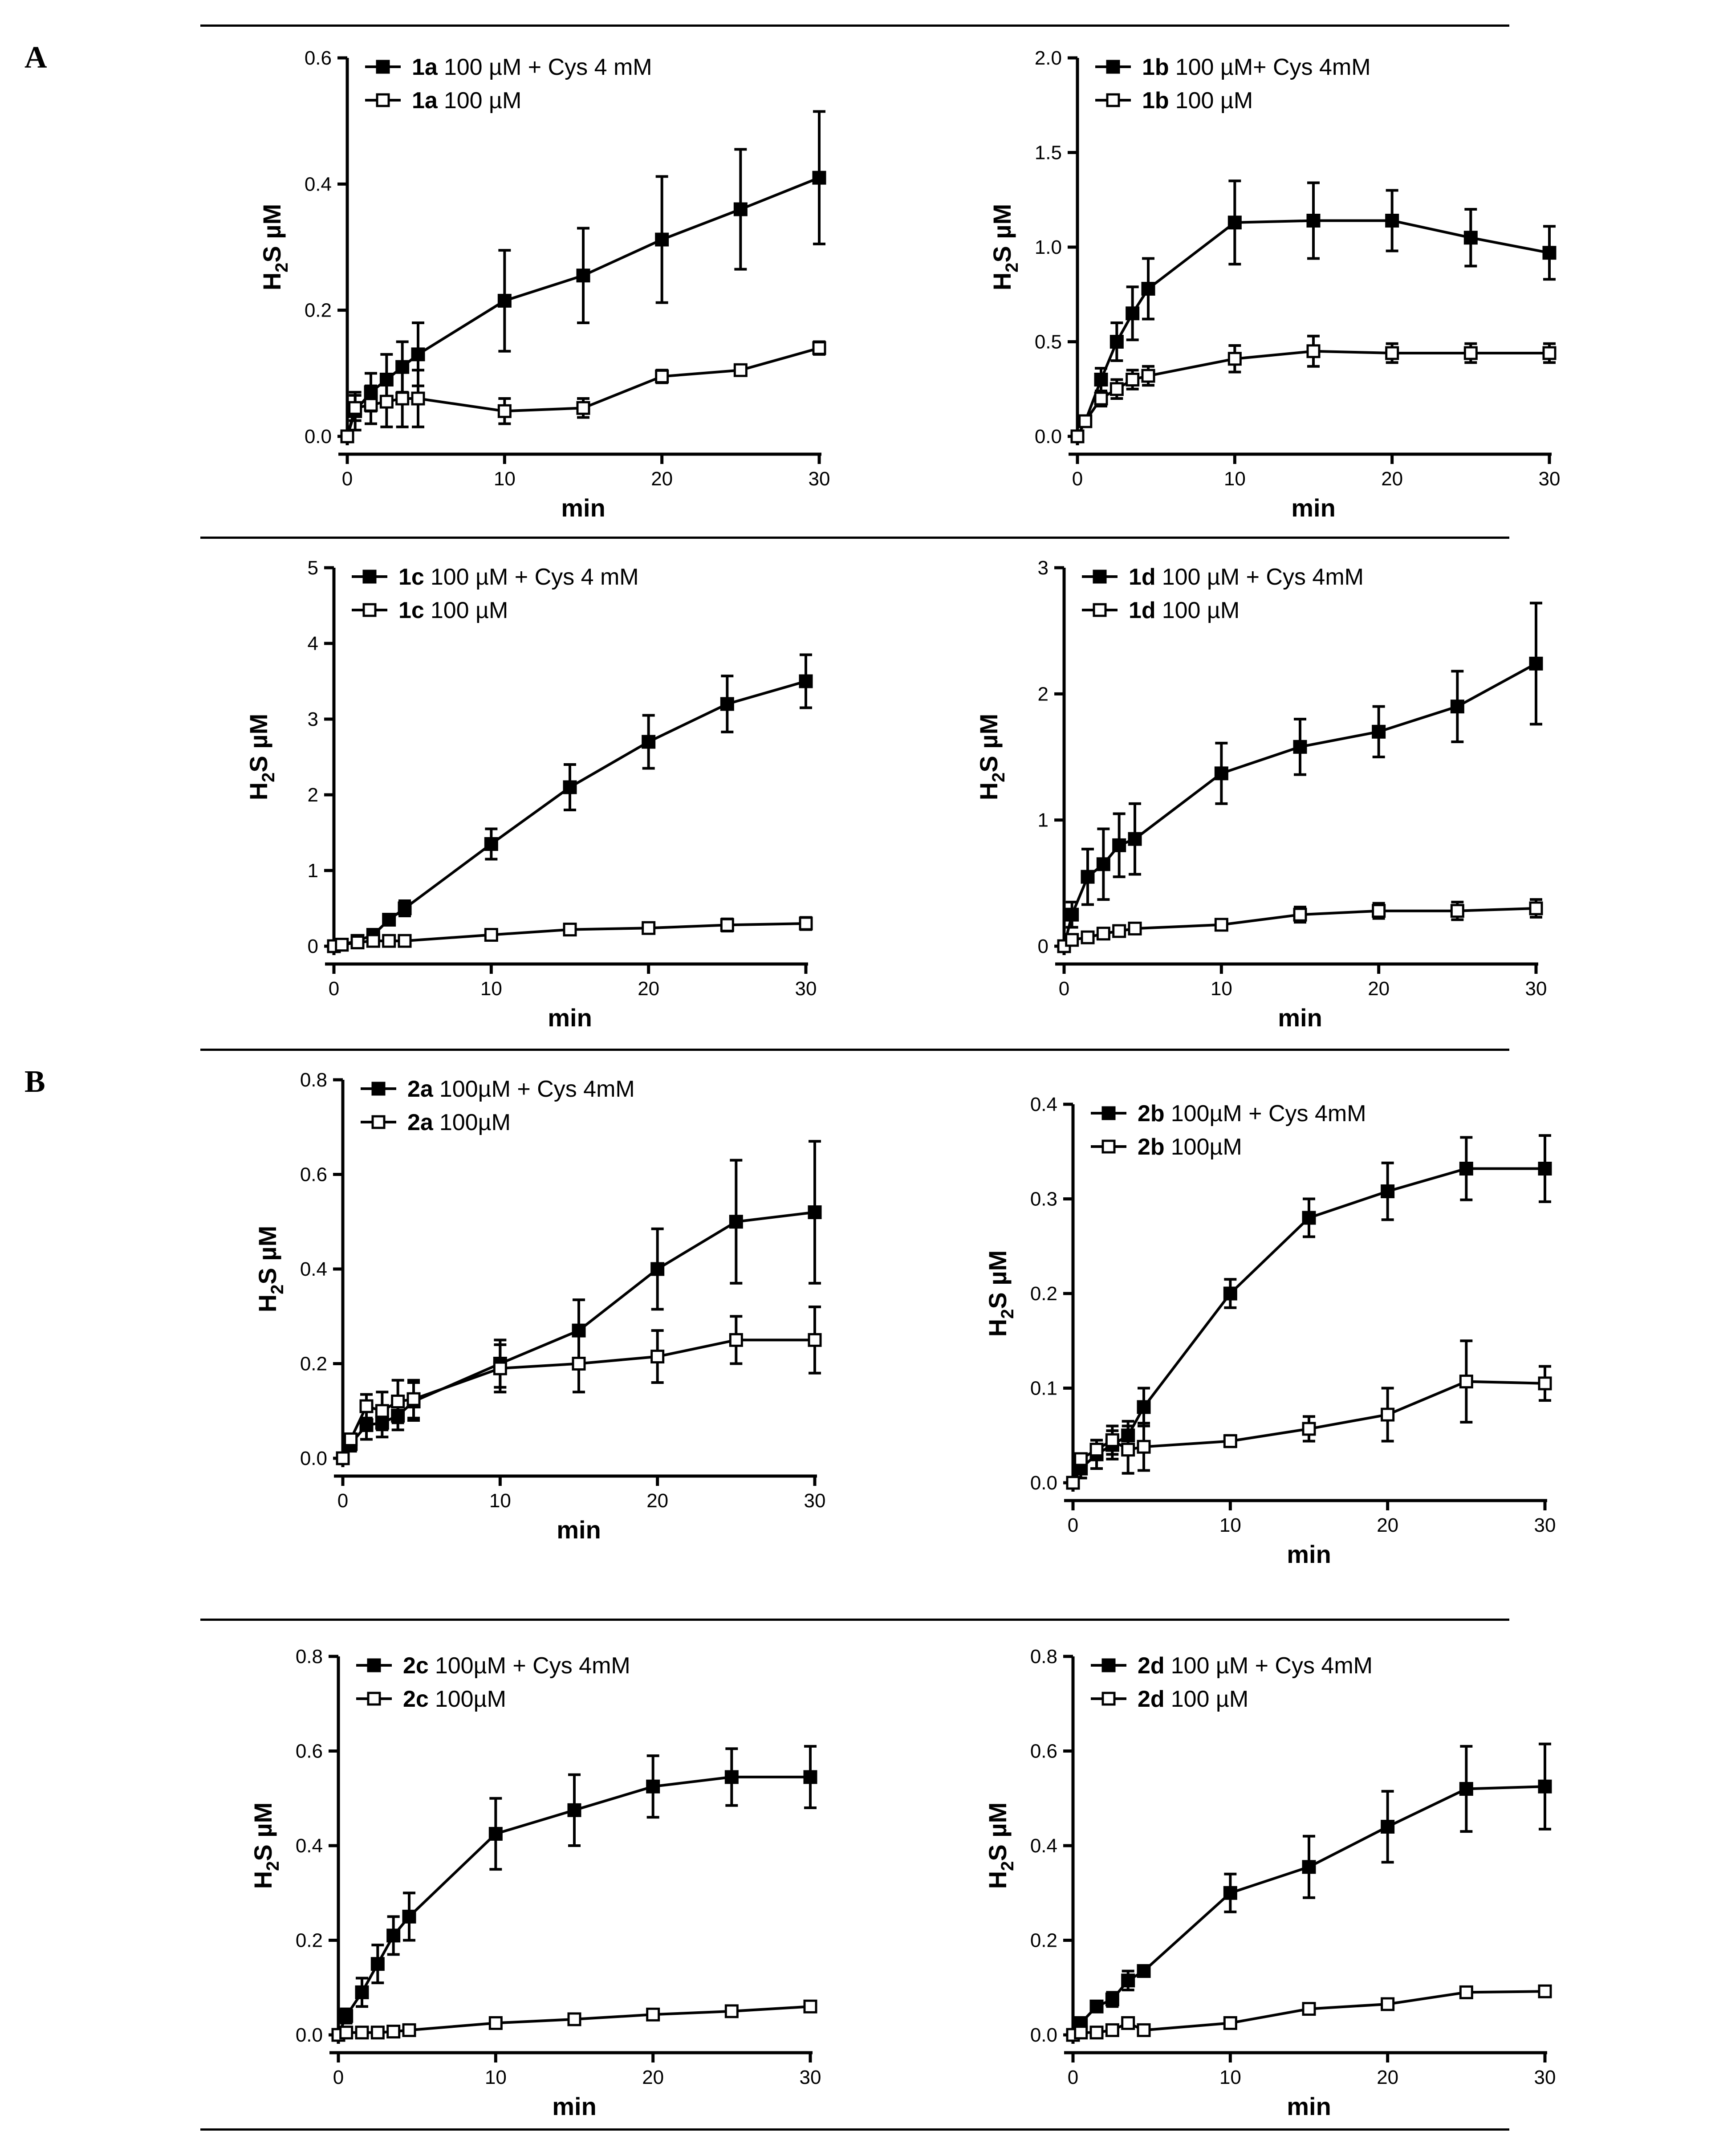 This screenshot has height=2156, width=1711. I want to click on y-tick-label: 4, so click(313, 644).